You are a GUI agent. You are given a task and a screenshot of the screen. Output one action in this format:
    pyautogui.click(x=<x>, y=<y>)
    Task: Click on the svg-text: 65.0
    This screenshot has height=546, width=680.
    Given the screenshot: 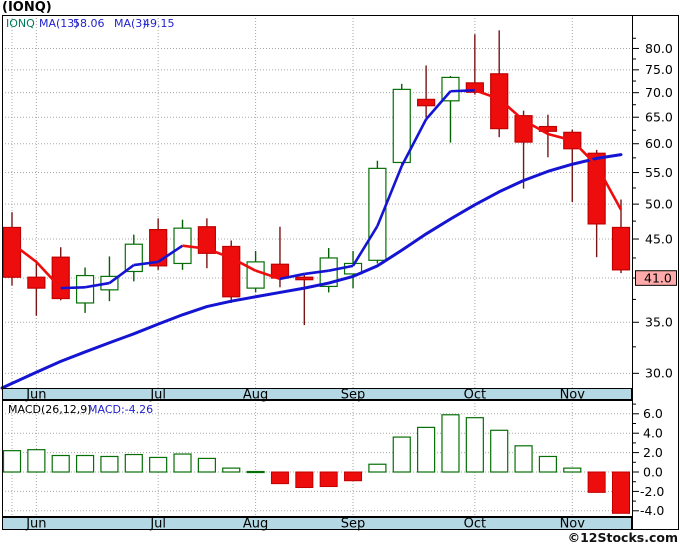 What is the action you would take?
    pyautogui.click(x=659, y=117)
    